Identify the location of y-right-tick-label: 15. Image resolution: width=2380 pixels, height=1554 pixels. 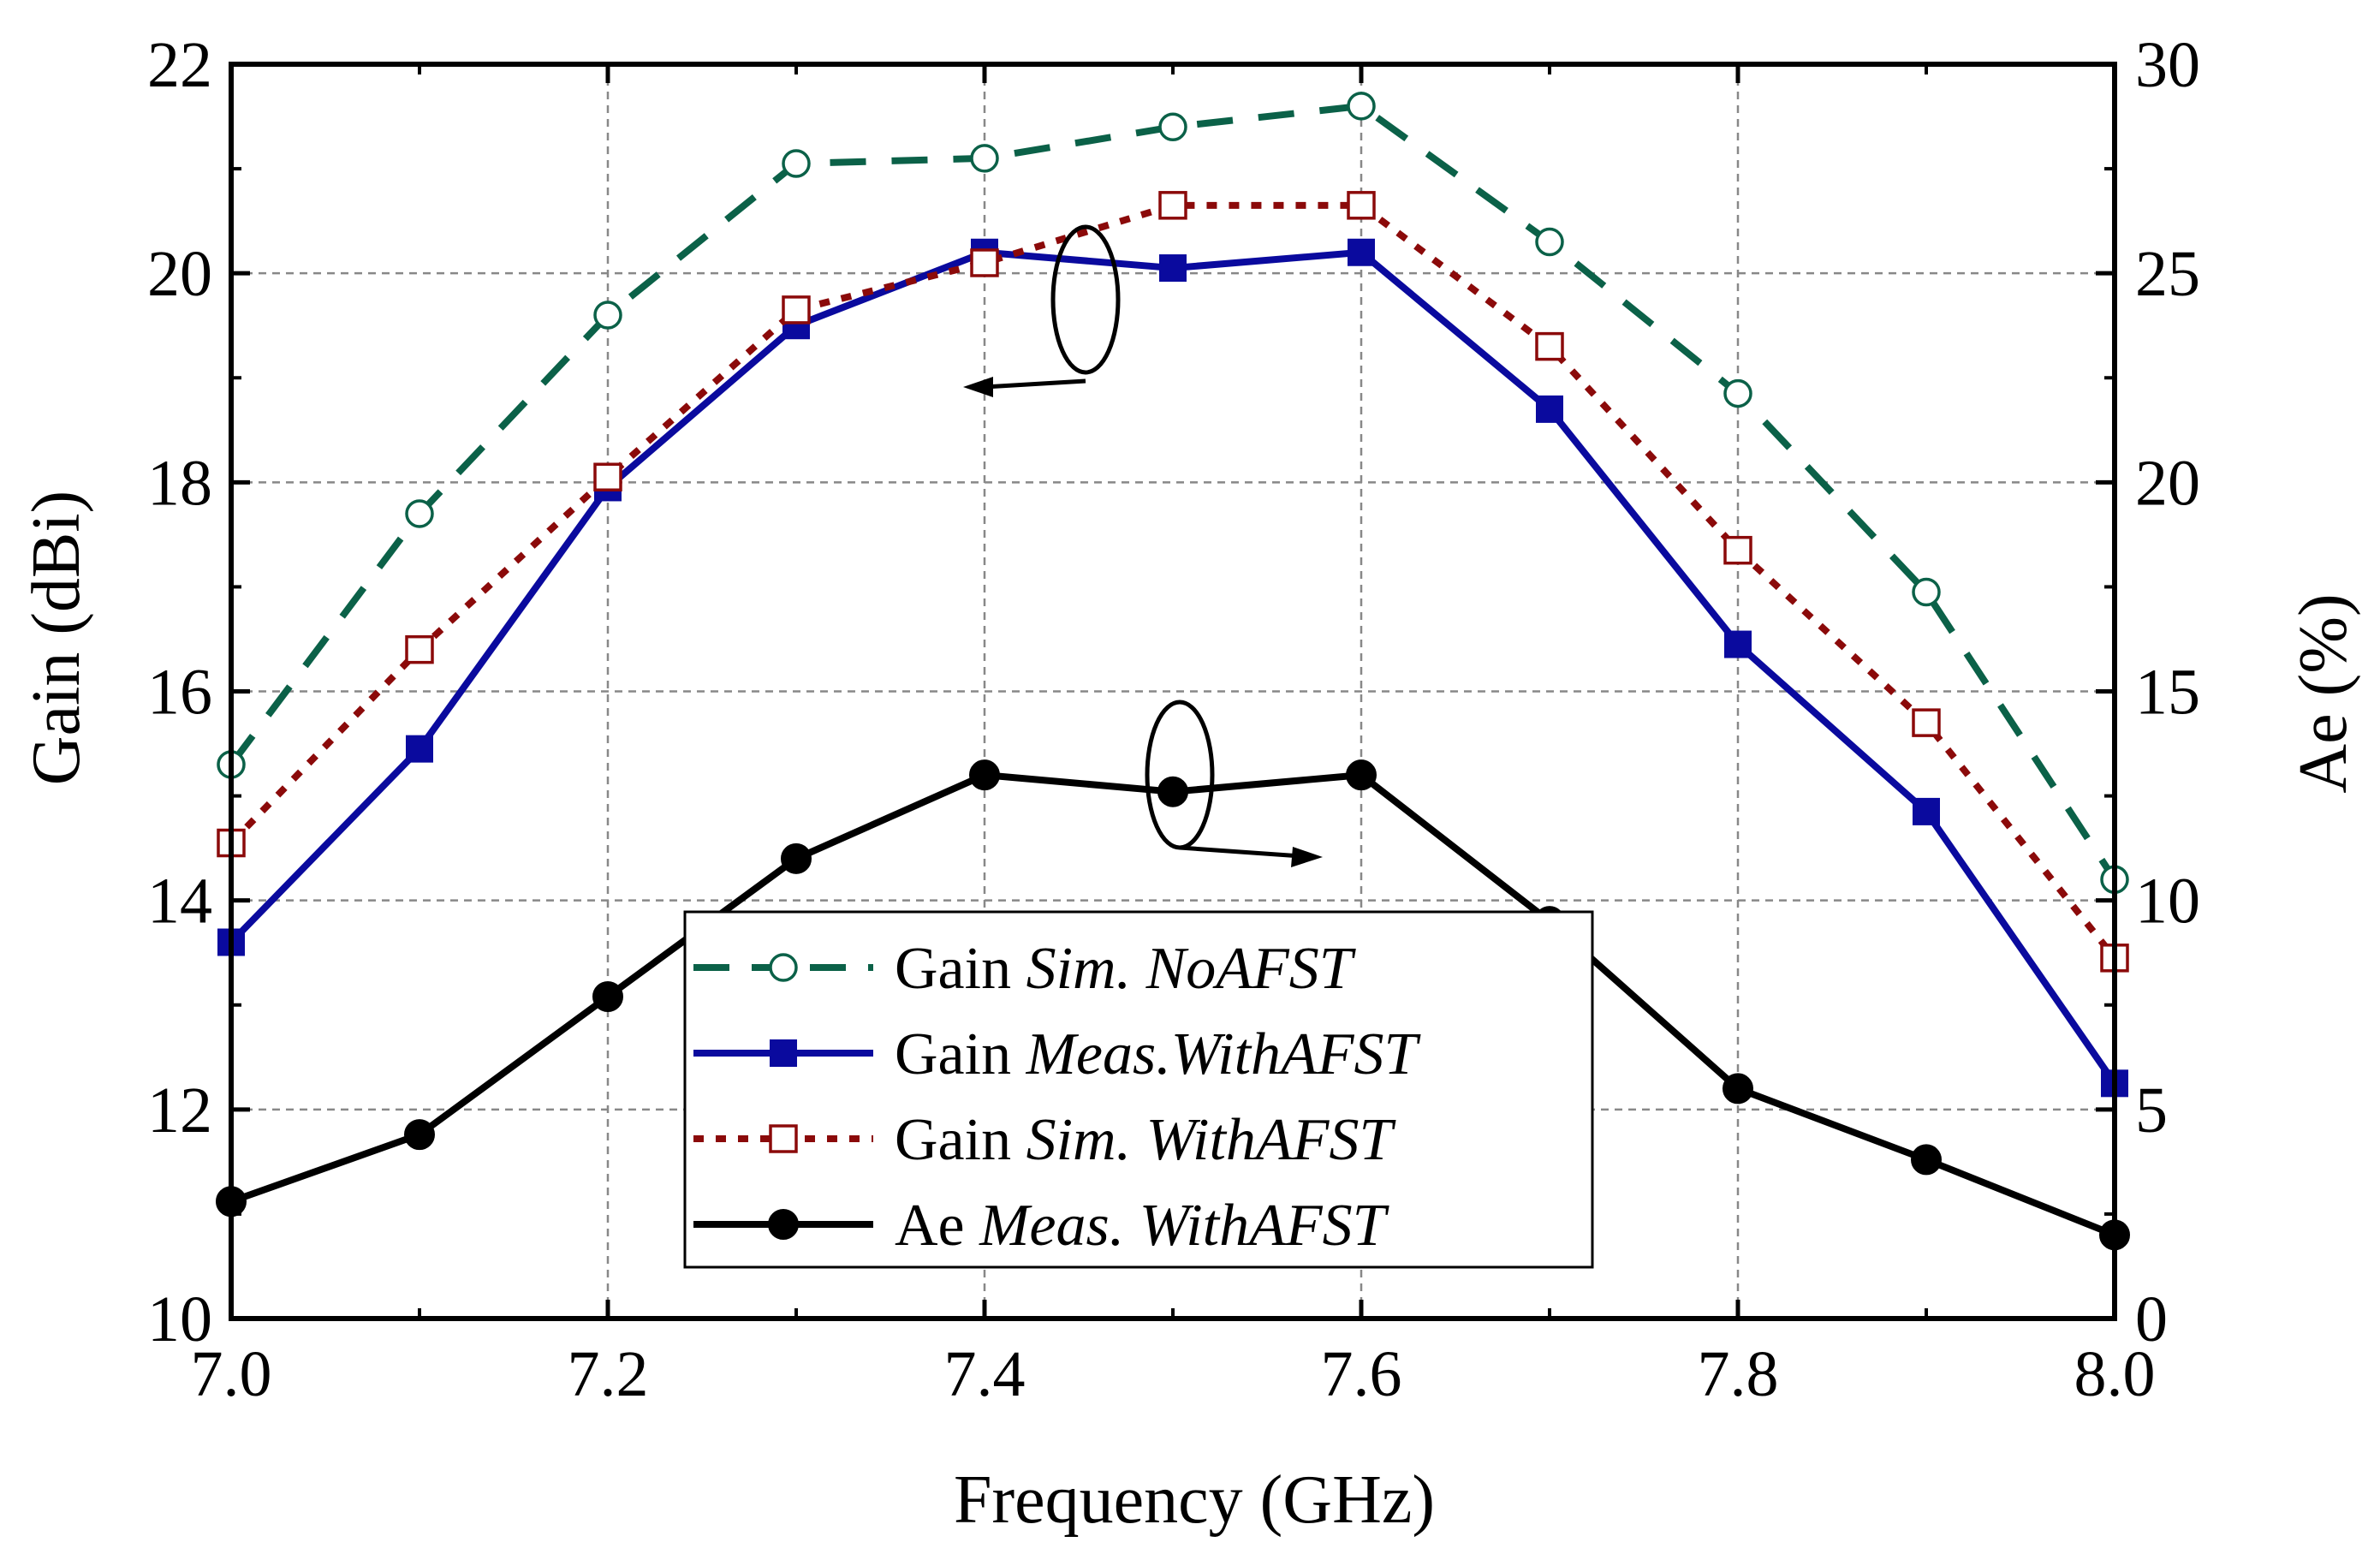
(2167, 693).